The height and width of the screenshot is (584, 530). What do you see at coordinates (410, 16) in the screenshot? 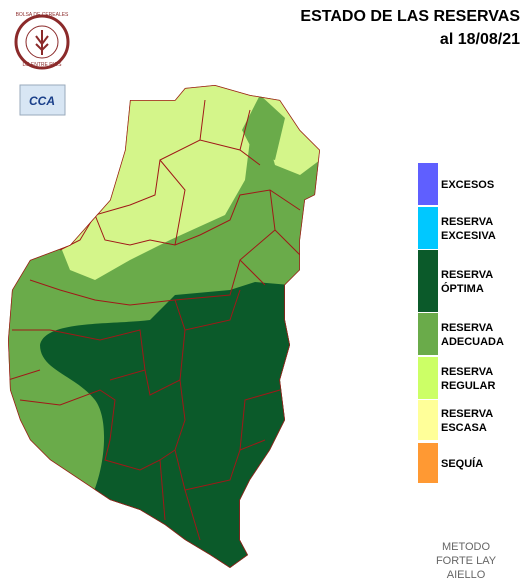
I see `title: ESTADO DE LAS RESERVAS` at bounding box center [410, 16].